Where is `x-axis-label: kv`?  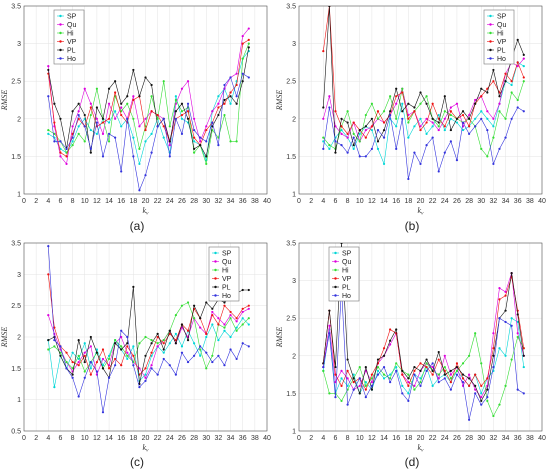 x-axis-label: kv is located at coordinates (420, 448).